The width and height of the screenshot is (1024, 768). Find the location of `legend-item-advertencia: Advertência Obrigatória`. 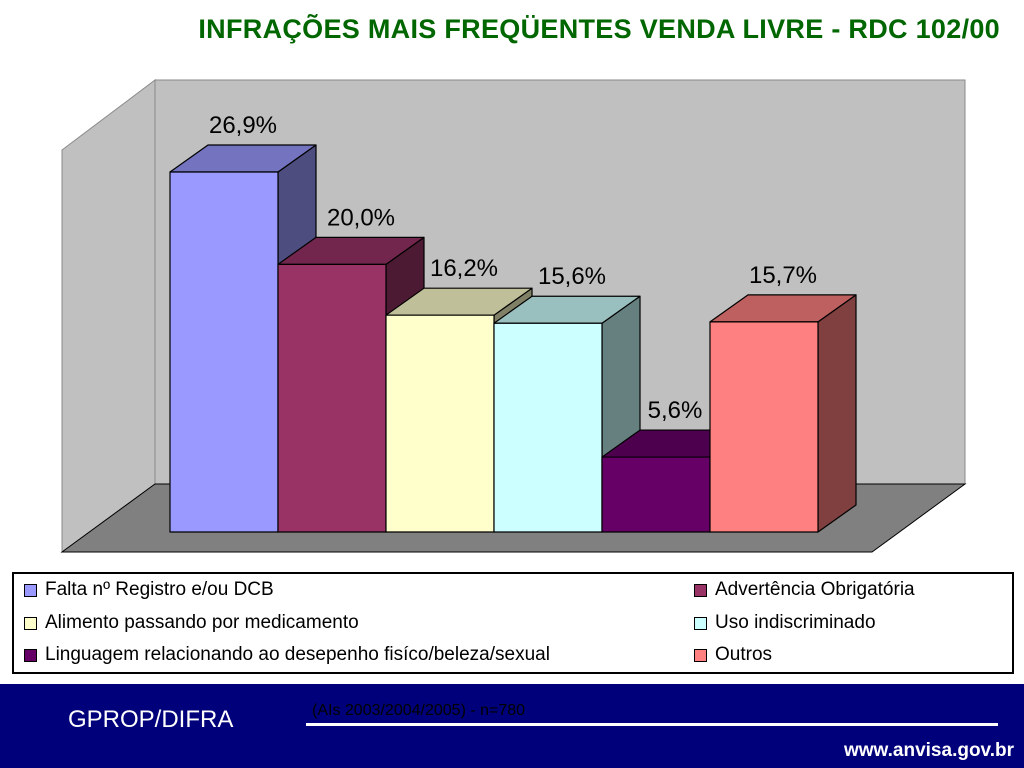

legend-item-advertencia: Advertência Obrigatória is located at coordinates (804, 590).